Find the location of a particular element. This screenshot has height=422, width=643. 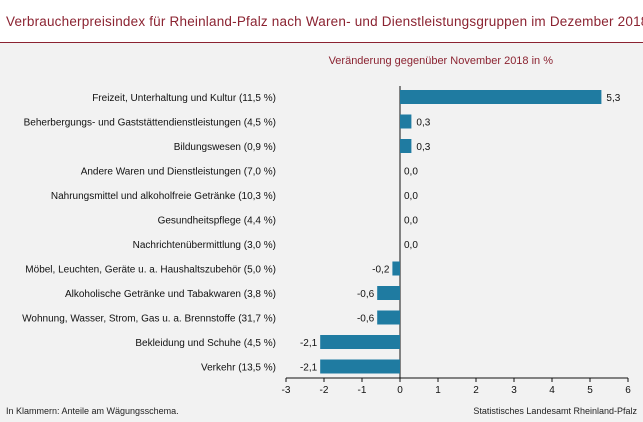

chart-subtitle: Veränderung gegenüber November 2018 in % is located at coordinates (440, 61).